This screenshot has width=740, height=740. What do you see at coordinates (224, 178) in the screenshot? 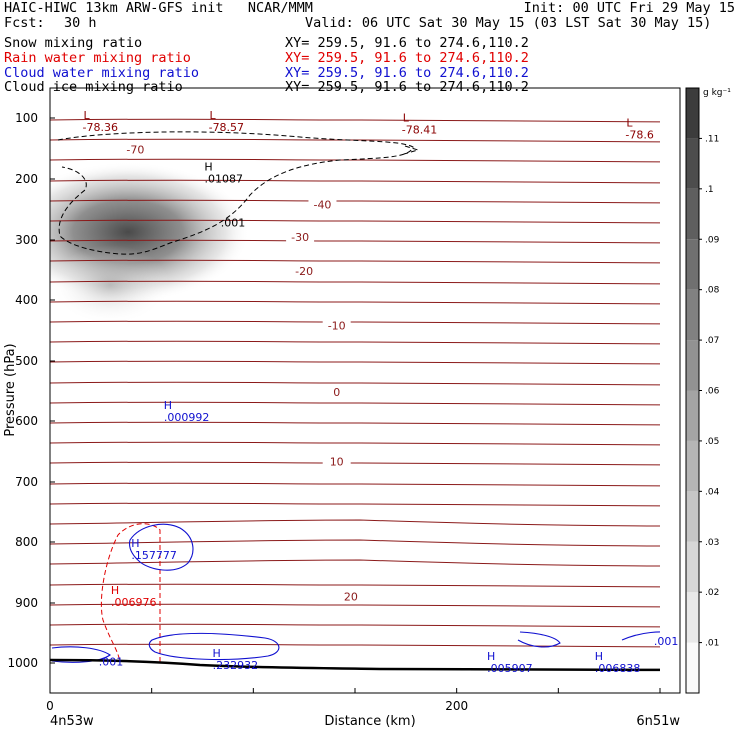
I see `mixing-ratio-high-value: .01087` at bounding box center [224, 178].